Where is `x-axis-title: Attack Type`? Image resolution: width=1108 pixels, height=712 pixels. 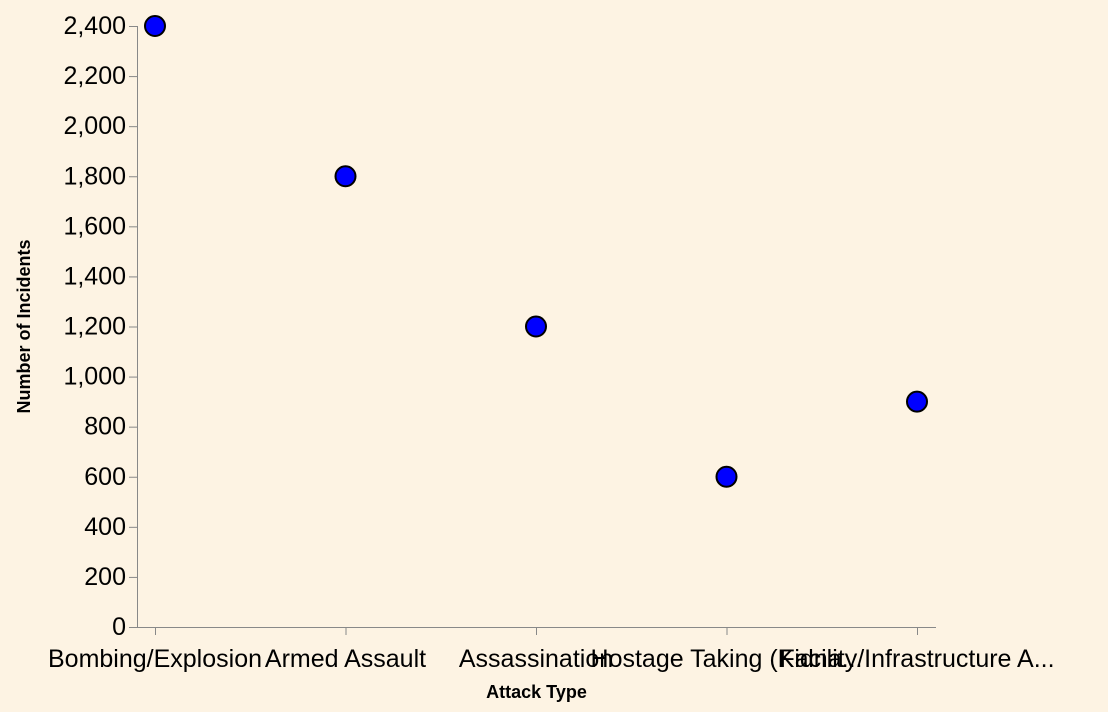 x-axis-title: Attack Type is located at coordinates (536, 692).